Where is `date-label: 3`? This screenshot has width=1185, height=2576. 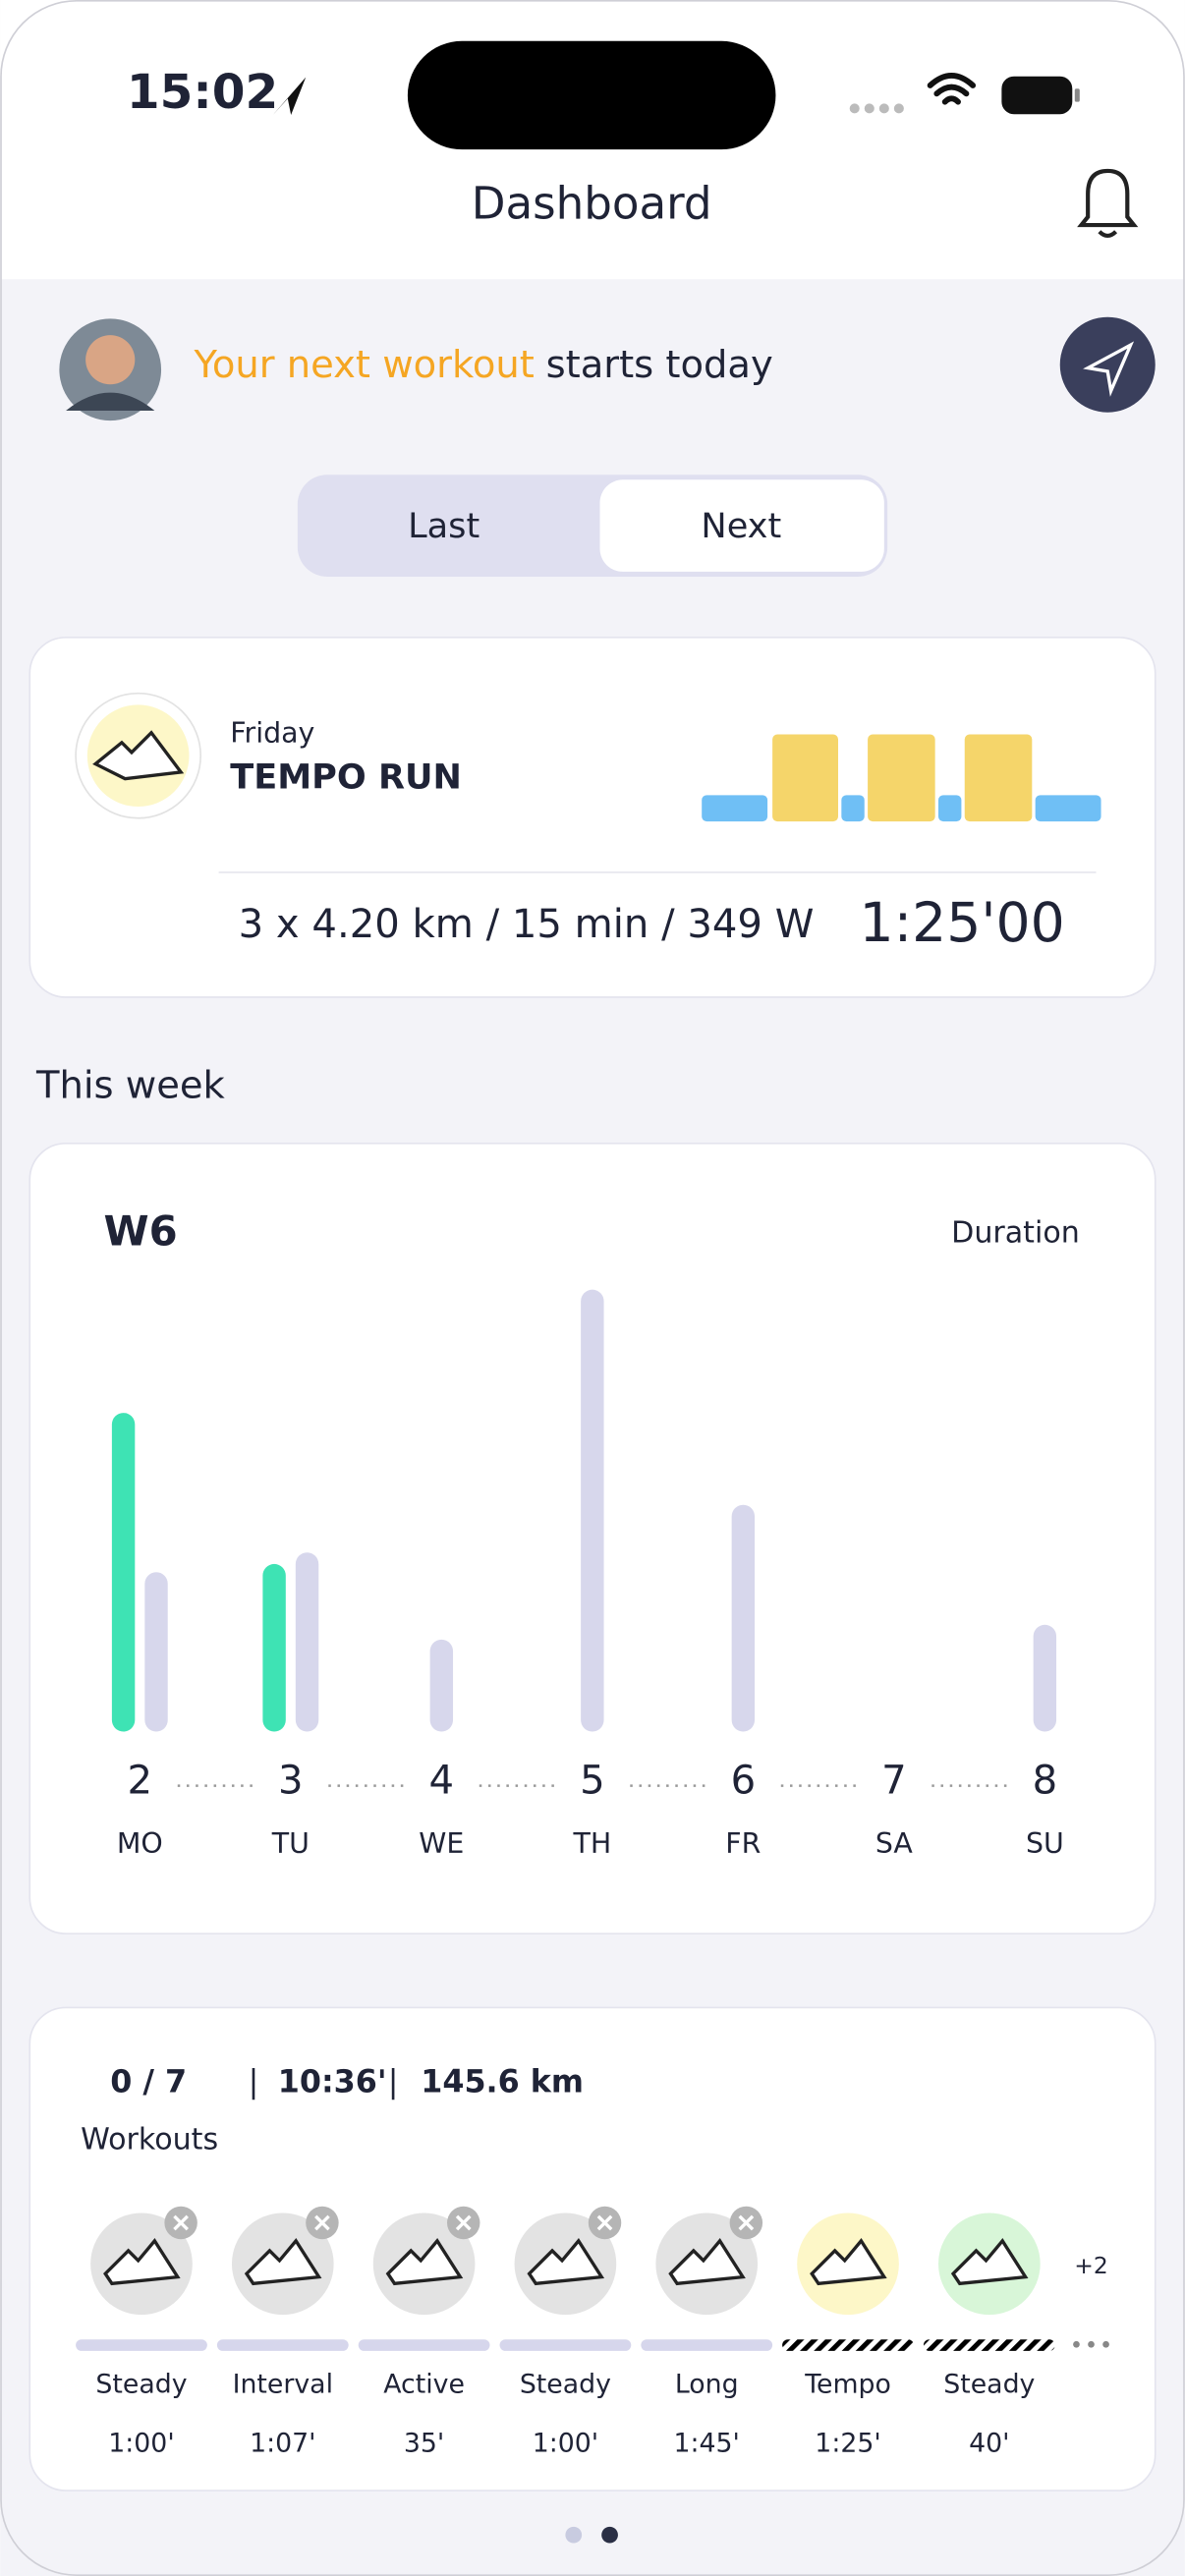
date-label: 3 is located at coordinates (291, 1780).